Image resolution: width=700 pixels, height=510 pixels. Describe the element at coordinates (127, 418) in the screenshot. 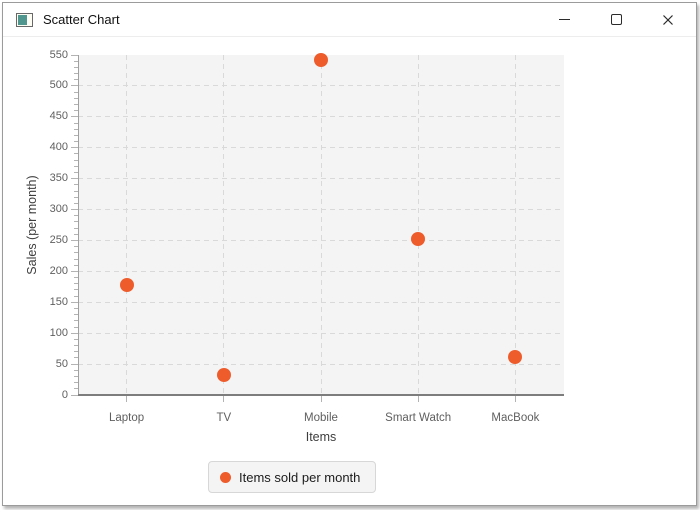

I see `x-category-label: Laptop` at that location.